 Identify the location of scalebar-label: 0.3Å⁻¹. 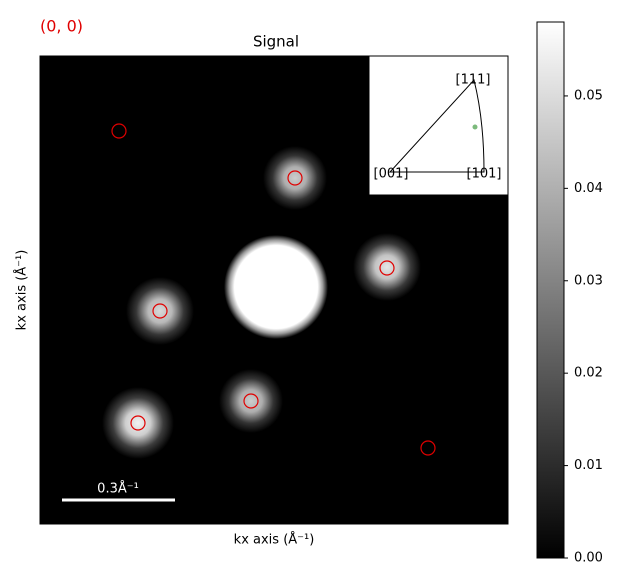
(118, 489).